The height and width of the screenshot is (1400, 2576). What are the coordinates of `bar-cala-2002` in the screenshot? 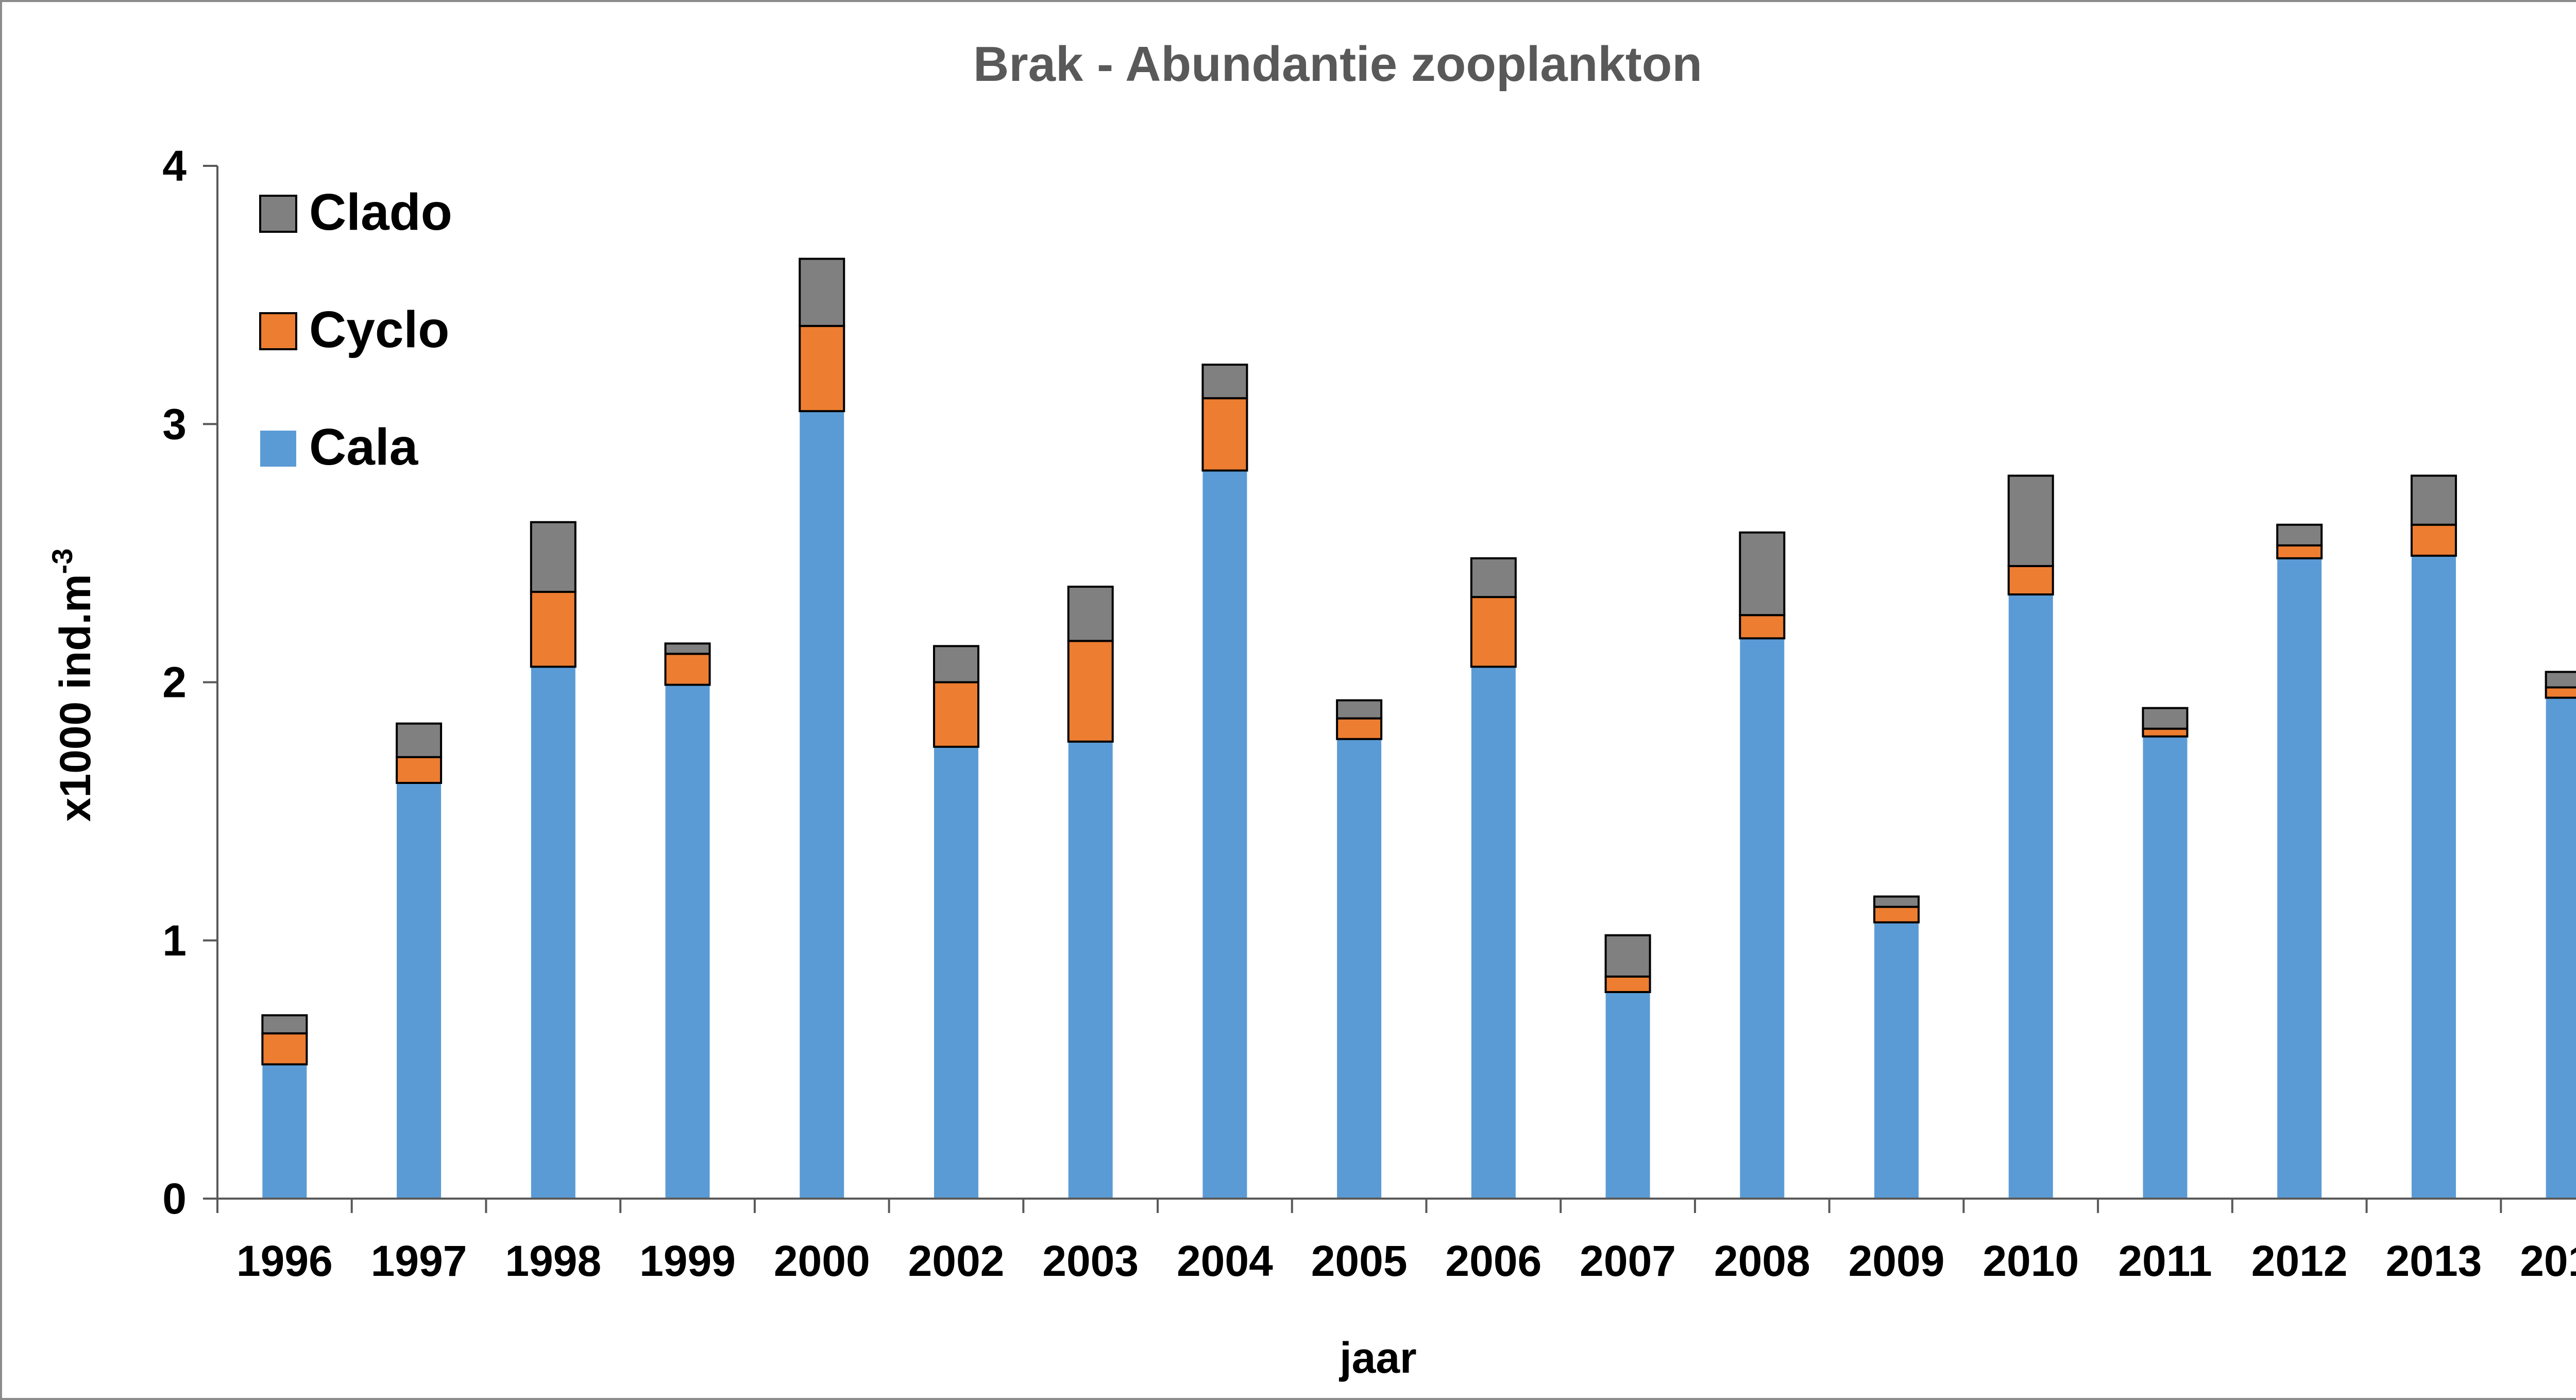 It's located at (956, 973).